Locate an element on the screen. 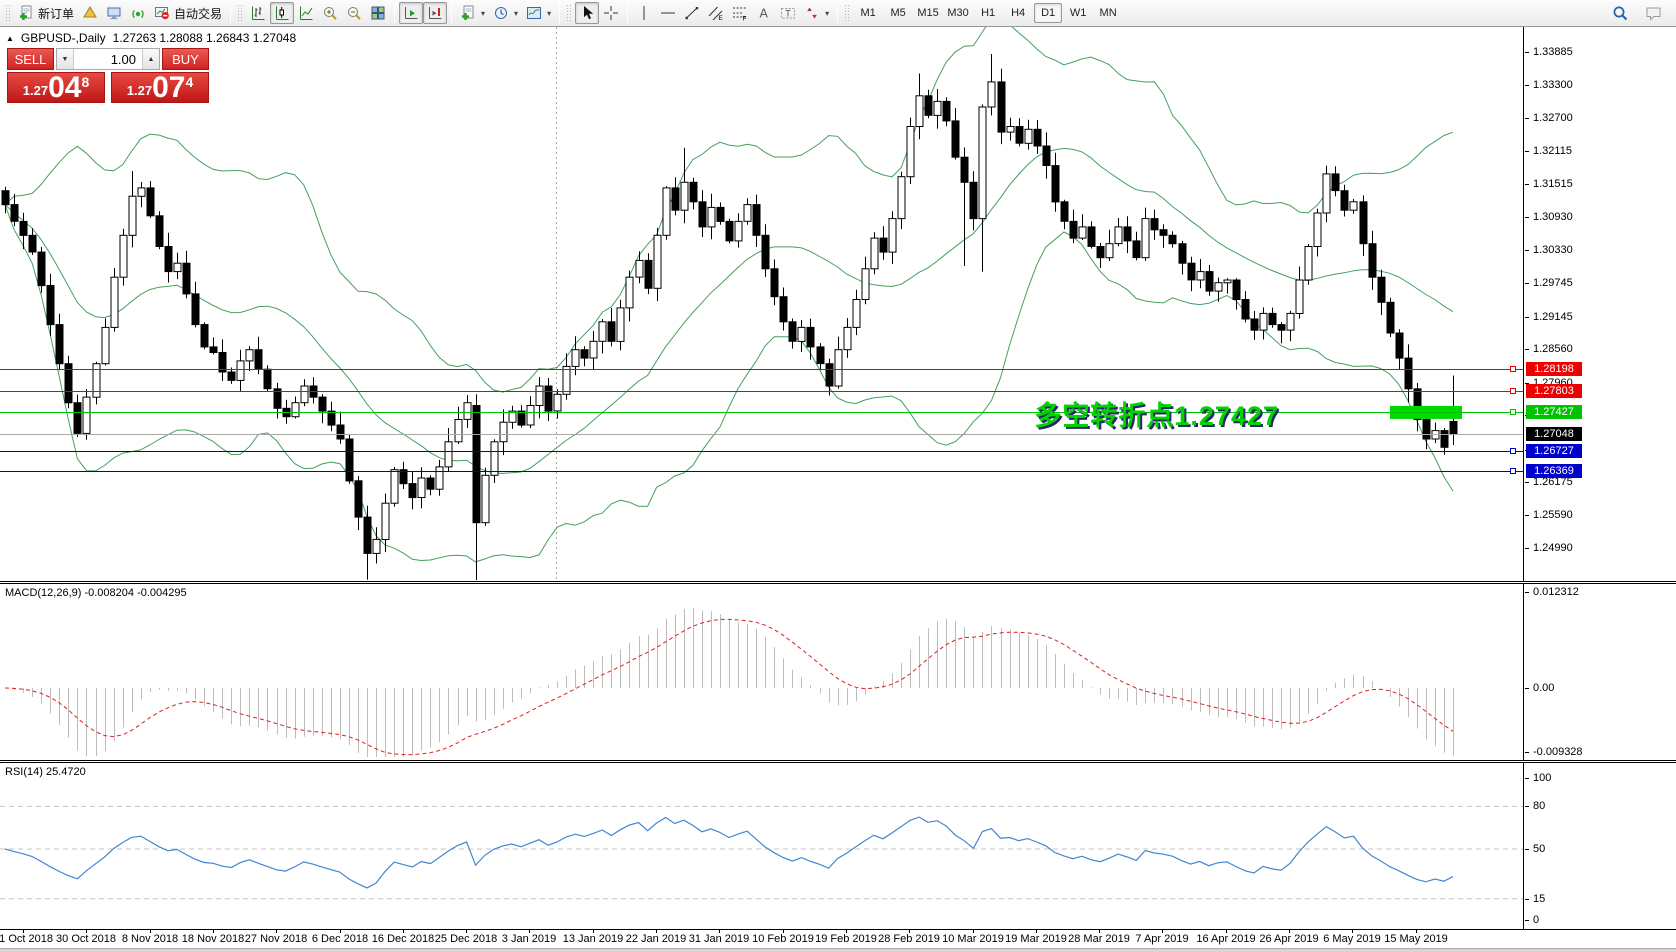 This screenshot has height=952, width=1676. crosshair-button is located at coordinates (611, 13).